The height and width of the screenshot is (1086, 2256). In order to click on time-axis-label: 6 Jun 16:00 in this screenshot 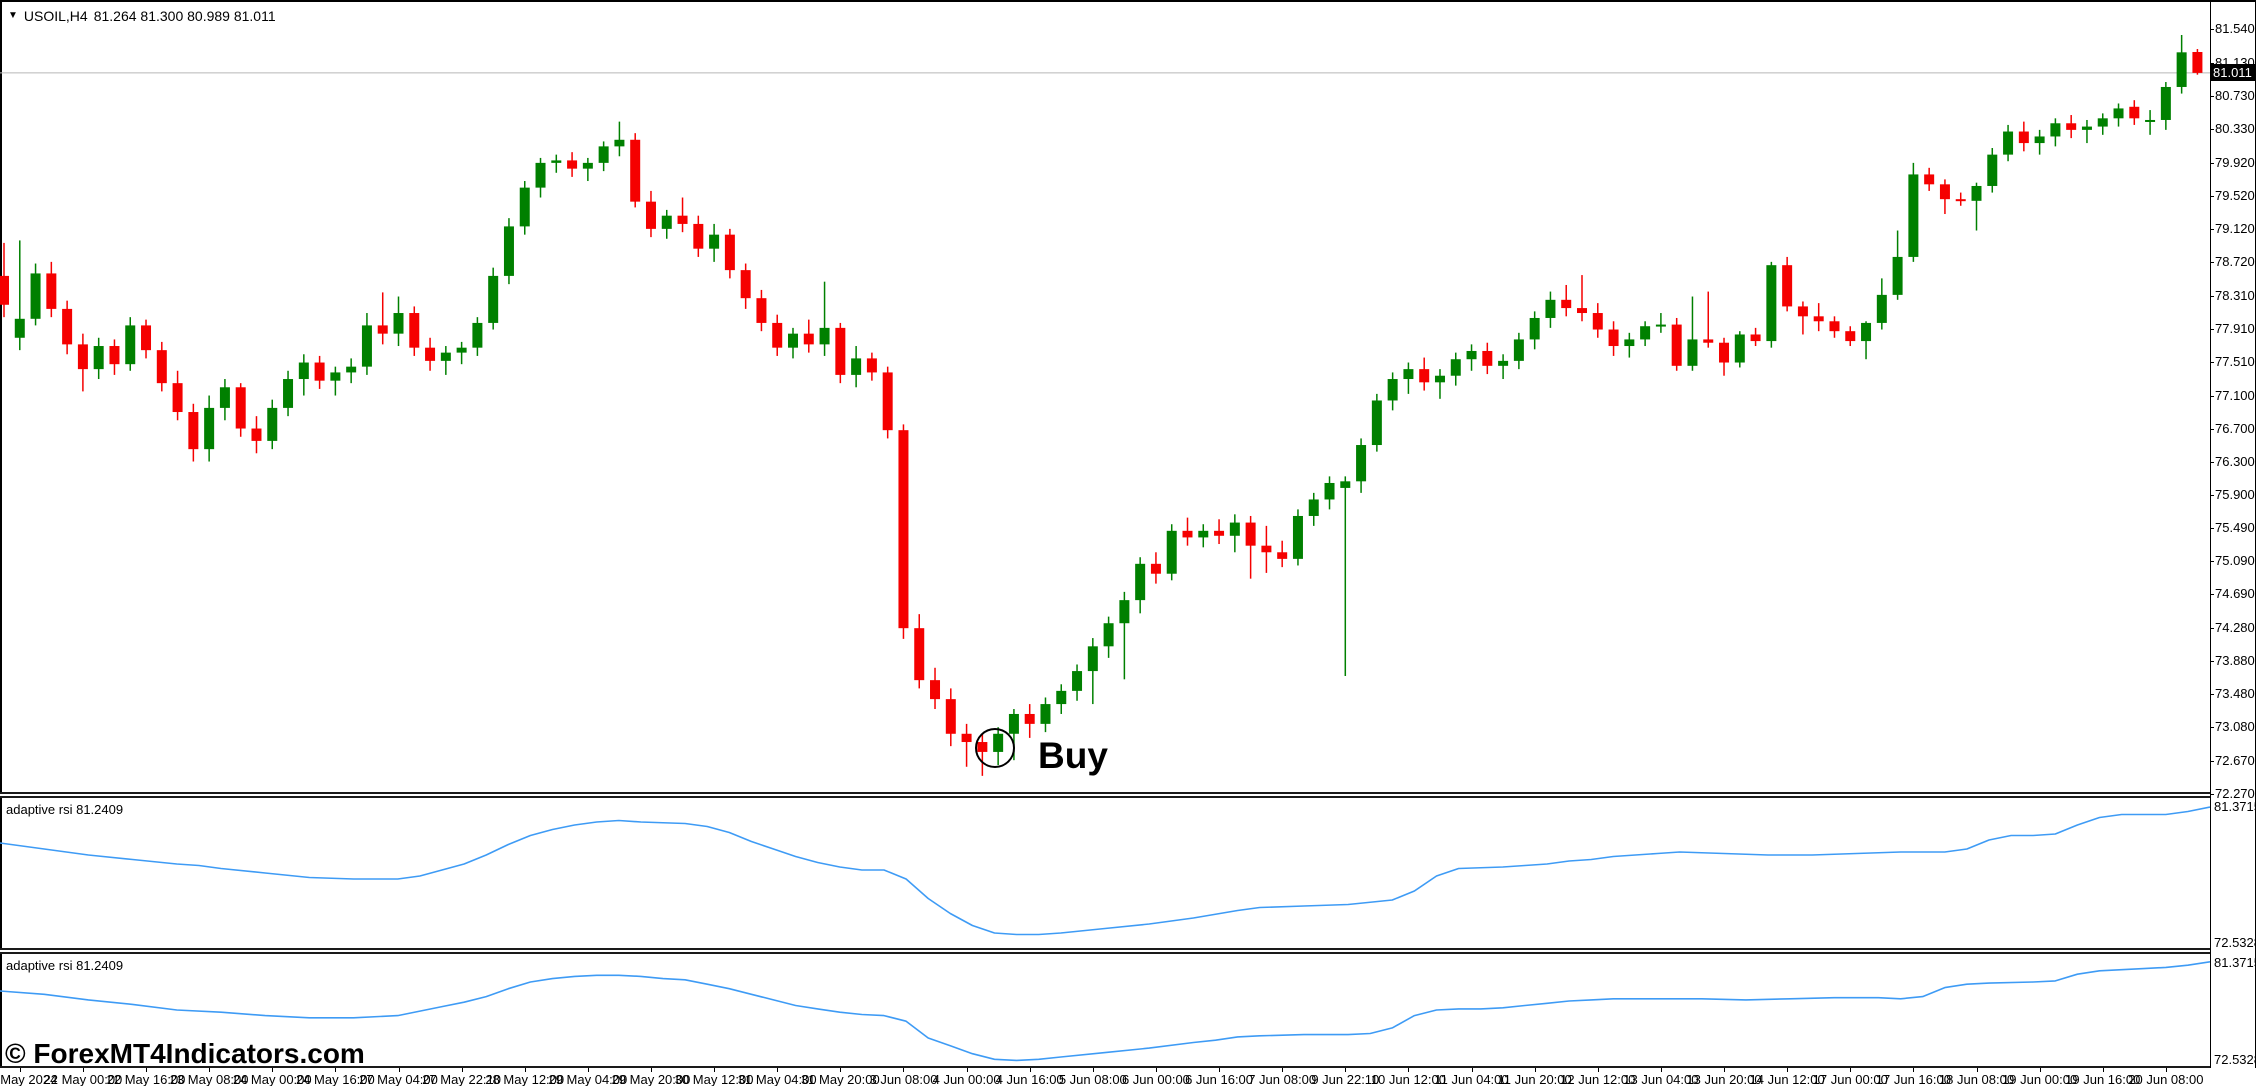, I will do `click(1219, 1079)`.